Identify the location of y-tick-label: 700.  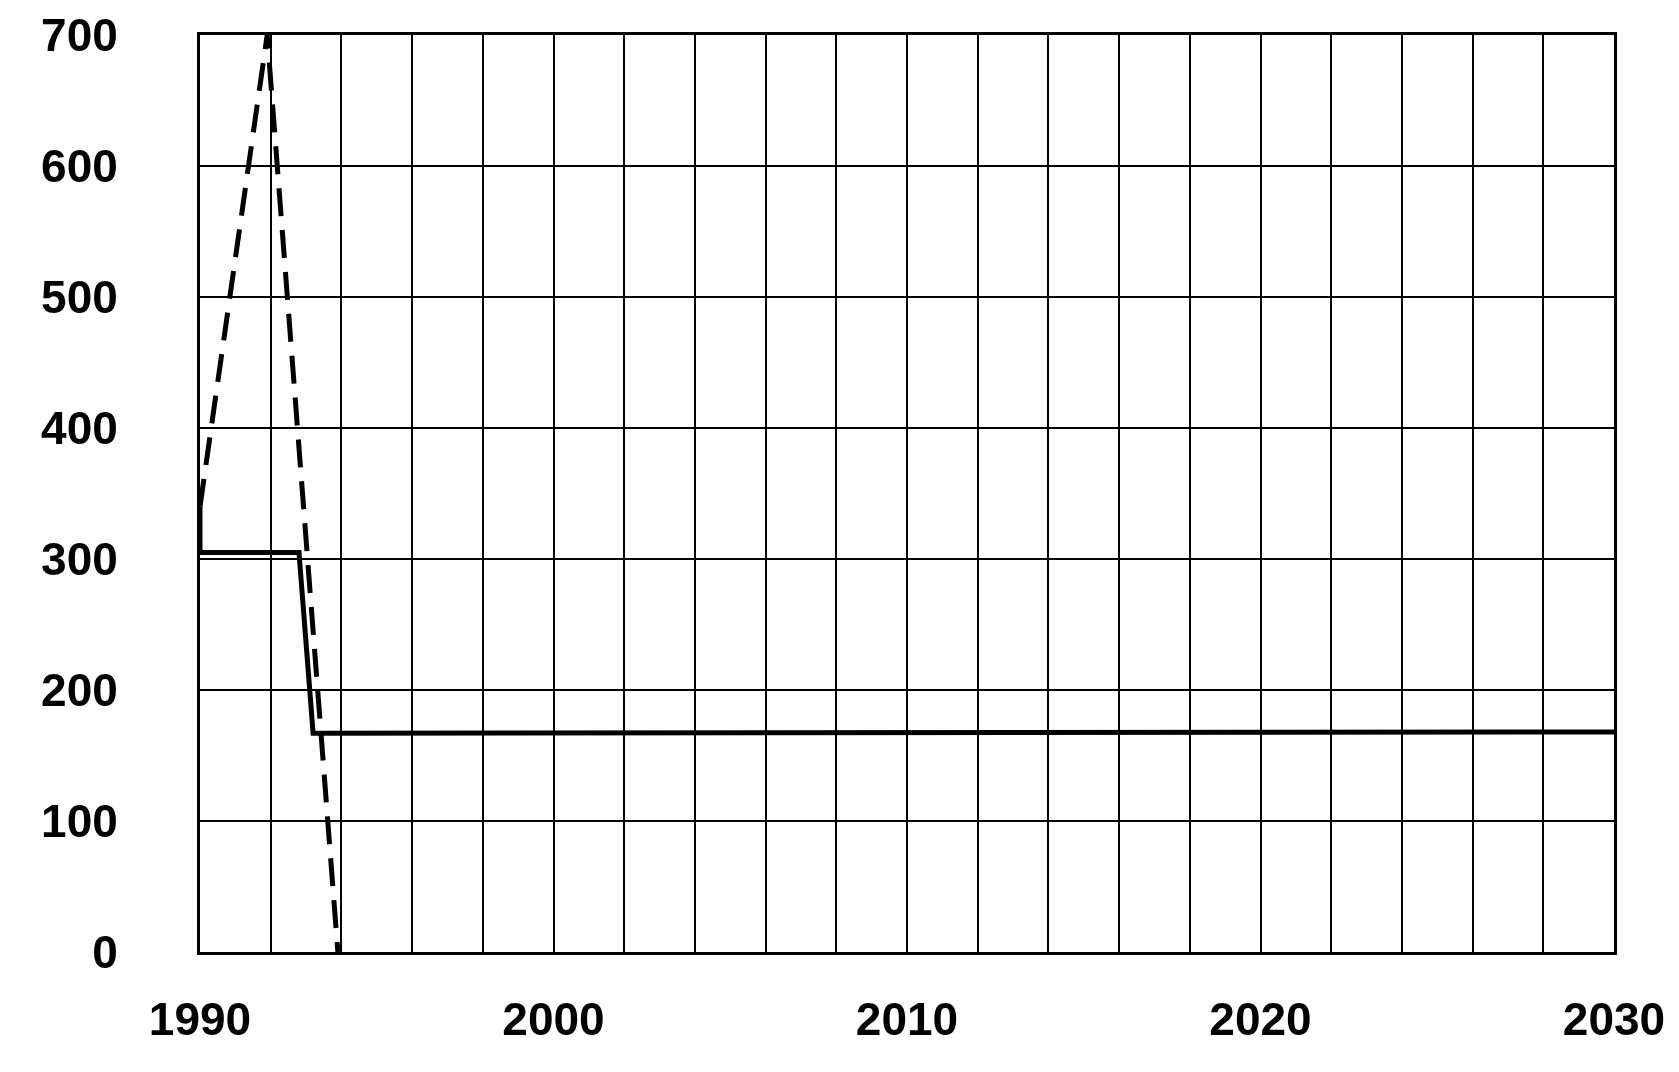
(79, 35).